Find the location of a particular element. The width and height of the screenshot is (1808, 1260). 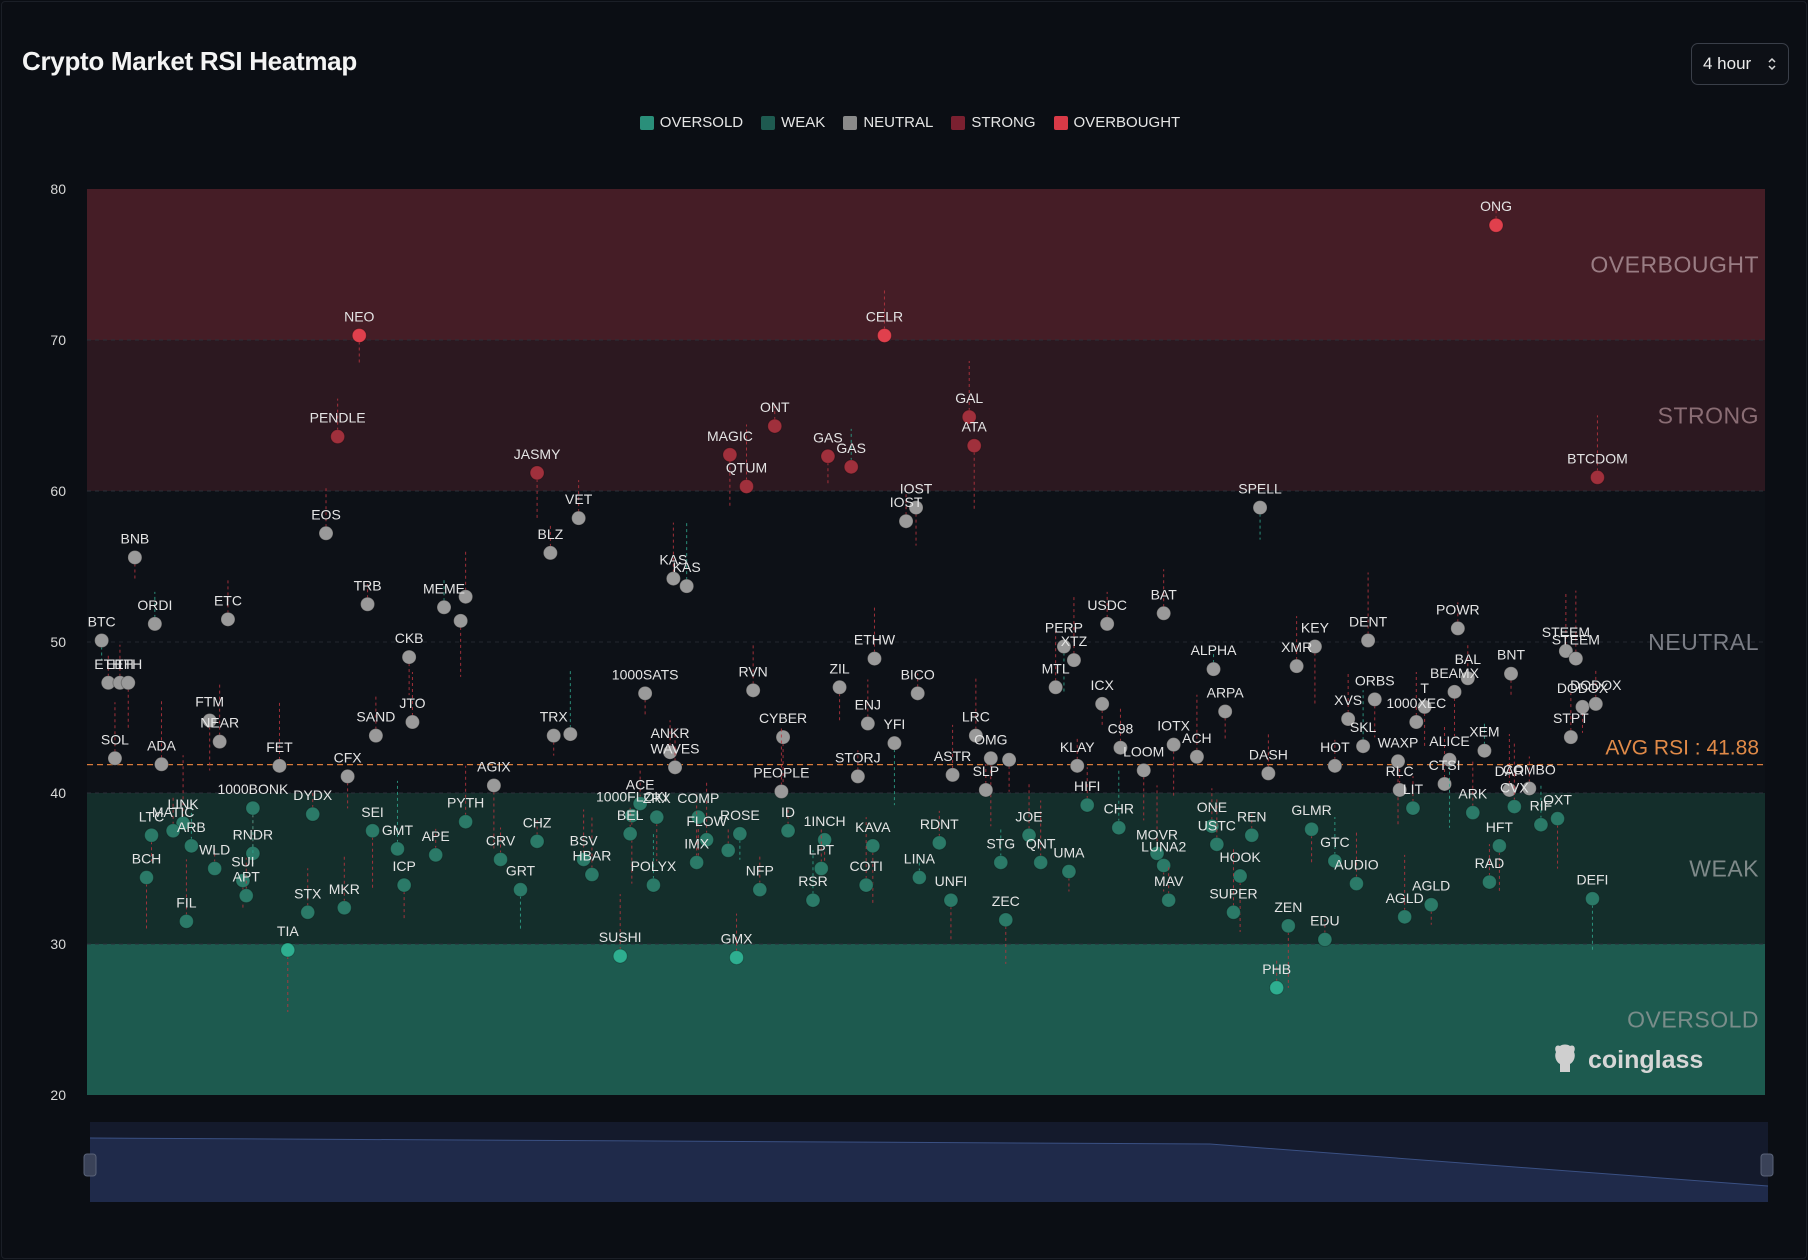

point-label: YFI is located at coordinates (895, 724).